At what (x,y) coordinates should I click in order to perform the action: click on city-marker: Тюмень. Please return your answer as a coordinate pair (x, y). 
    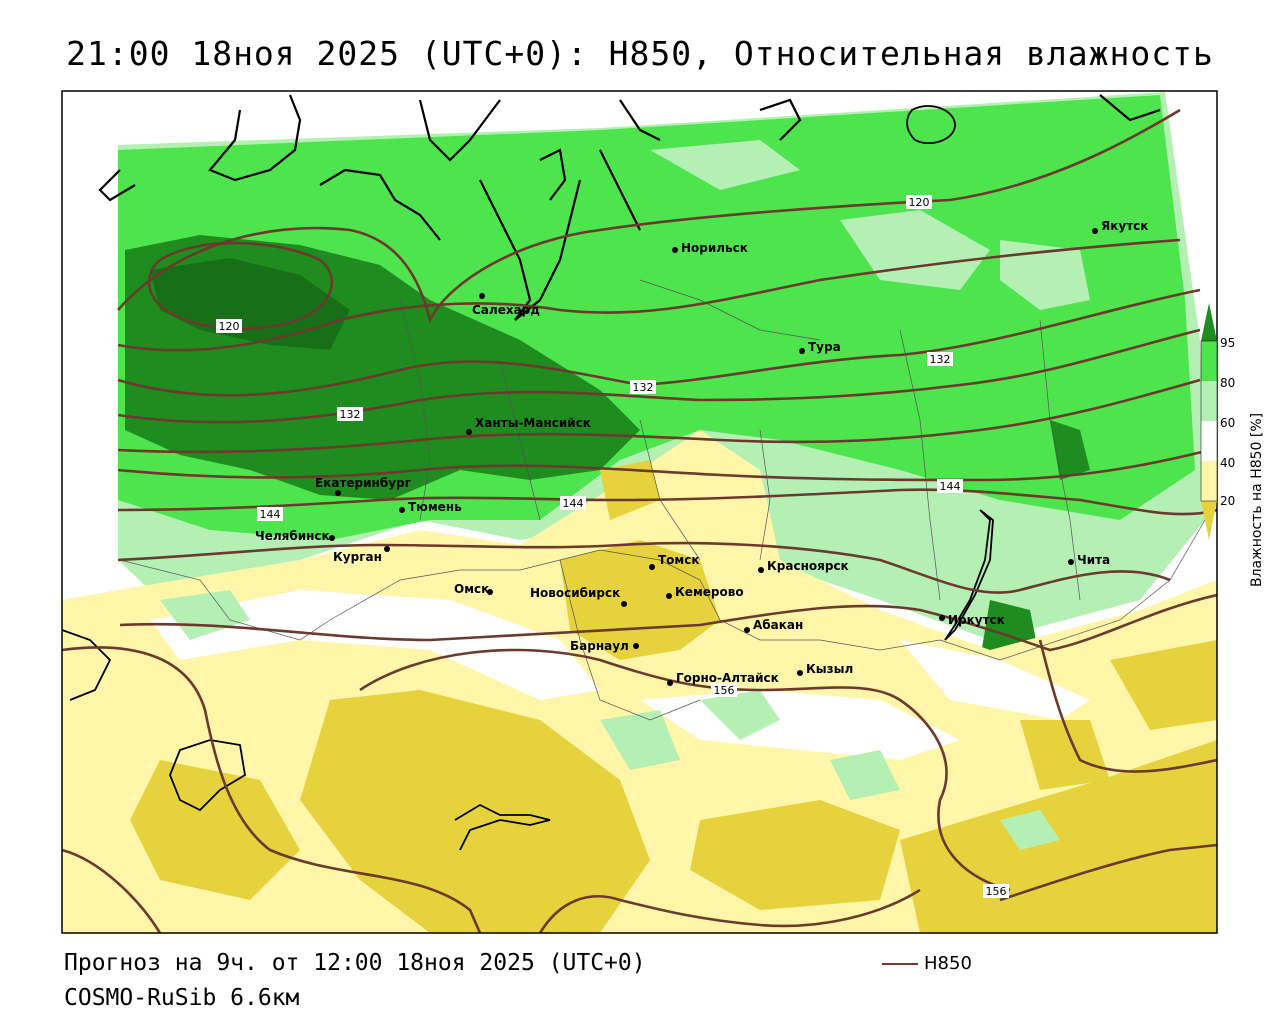
    Looking at the image, I should click on (430, 507).